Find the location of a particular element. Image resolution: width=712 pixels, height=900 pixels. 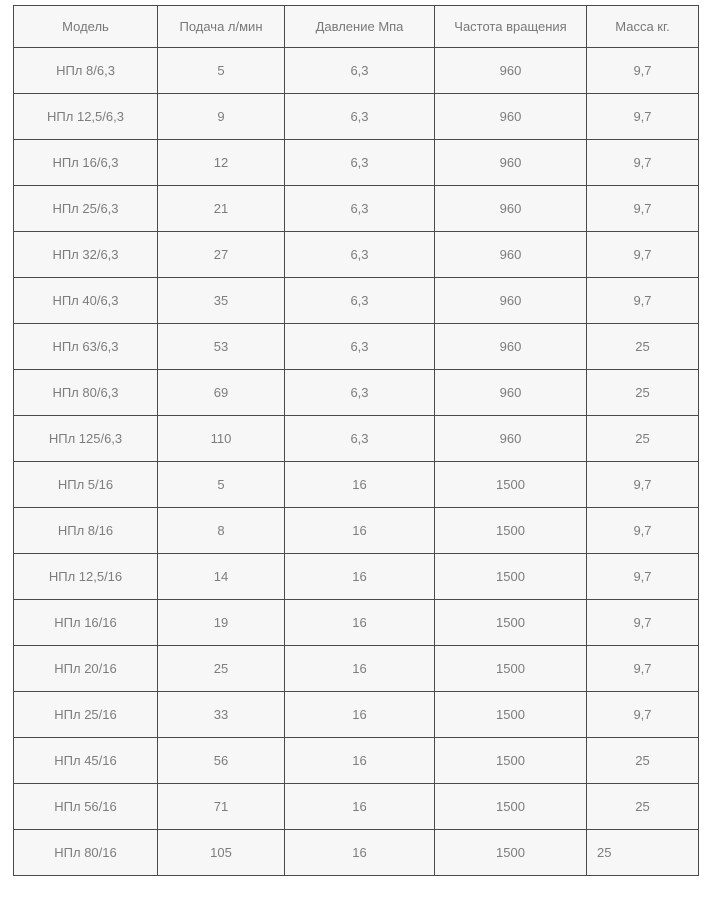

table-row: НПл 32/6,3 27 6,3 960 9,7 is located at coordinates (356, 254).